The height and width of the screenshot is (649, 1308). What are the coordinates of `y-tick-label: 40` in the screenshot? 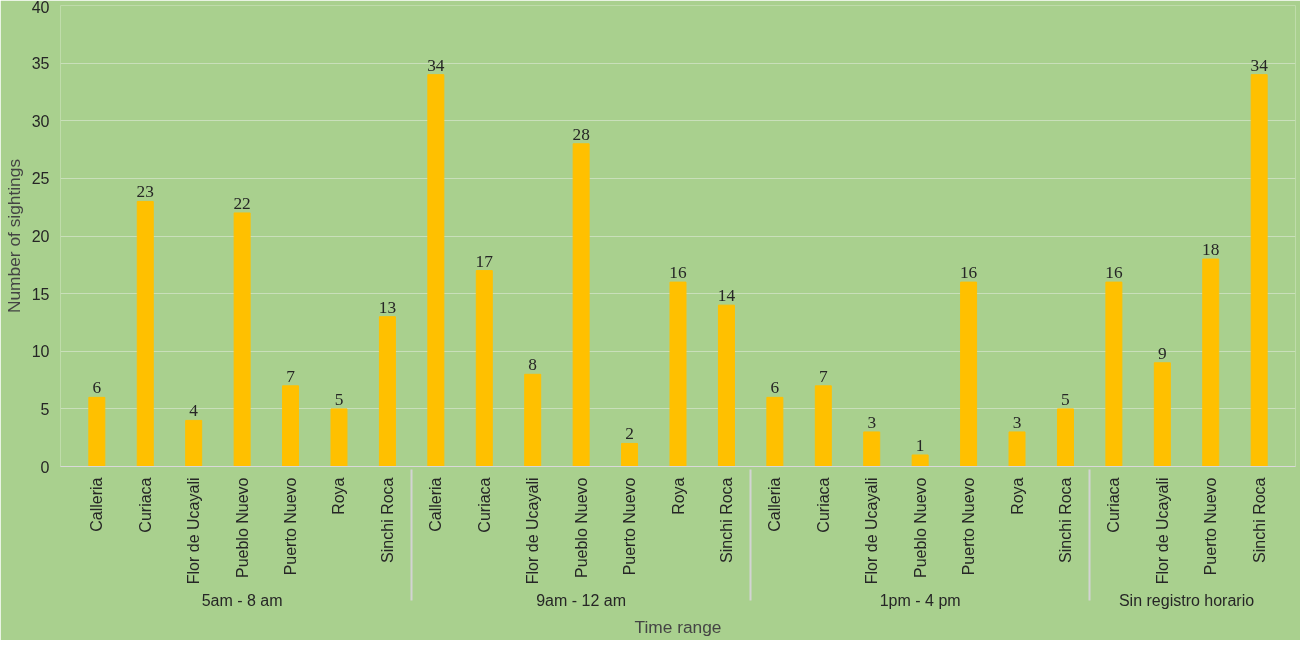 It's located at (40, 8).